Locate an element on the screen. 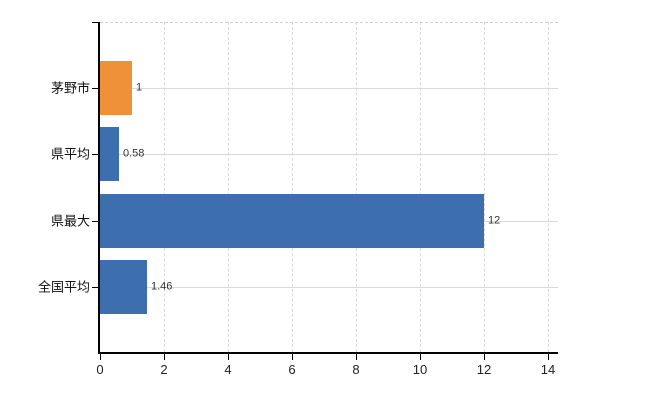 This screenshot has width=650, height=400. x-tick-label: 0 is located at coordinates (100, 369).